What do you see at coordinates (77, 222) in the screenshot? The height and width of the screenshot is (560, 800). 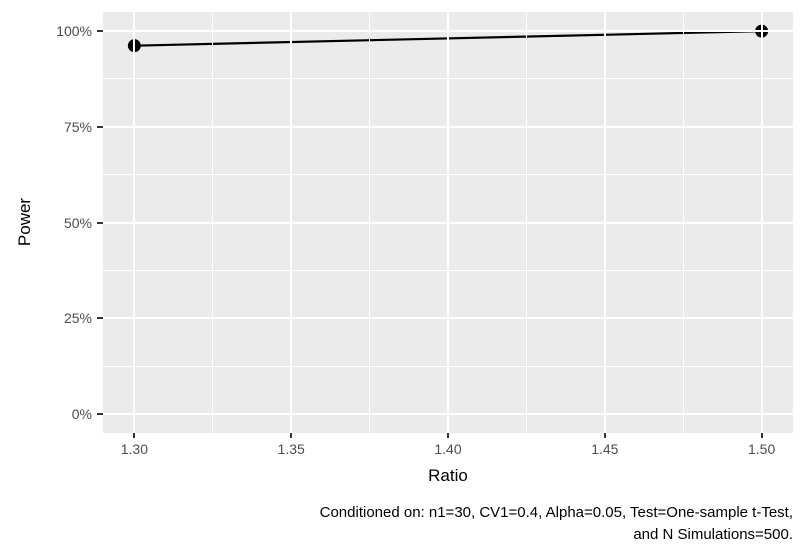 I see `y-axis-tick-label: 50%` at bounding box center [77, 222].